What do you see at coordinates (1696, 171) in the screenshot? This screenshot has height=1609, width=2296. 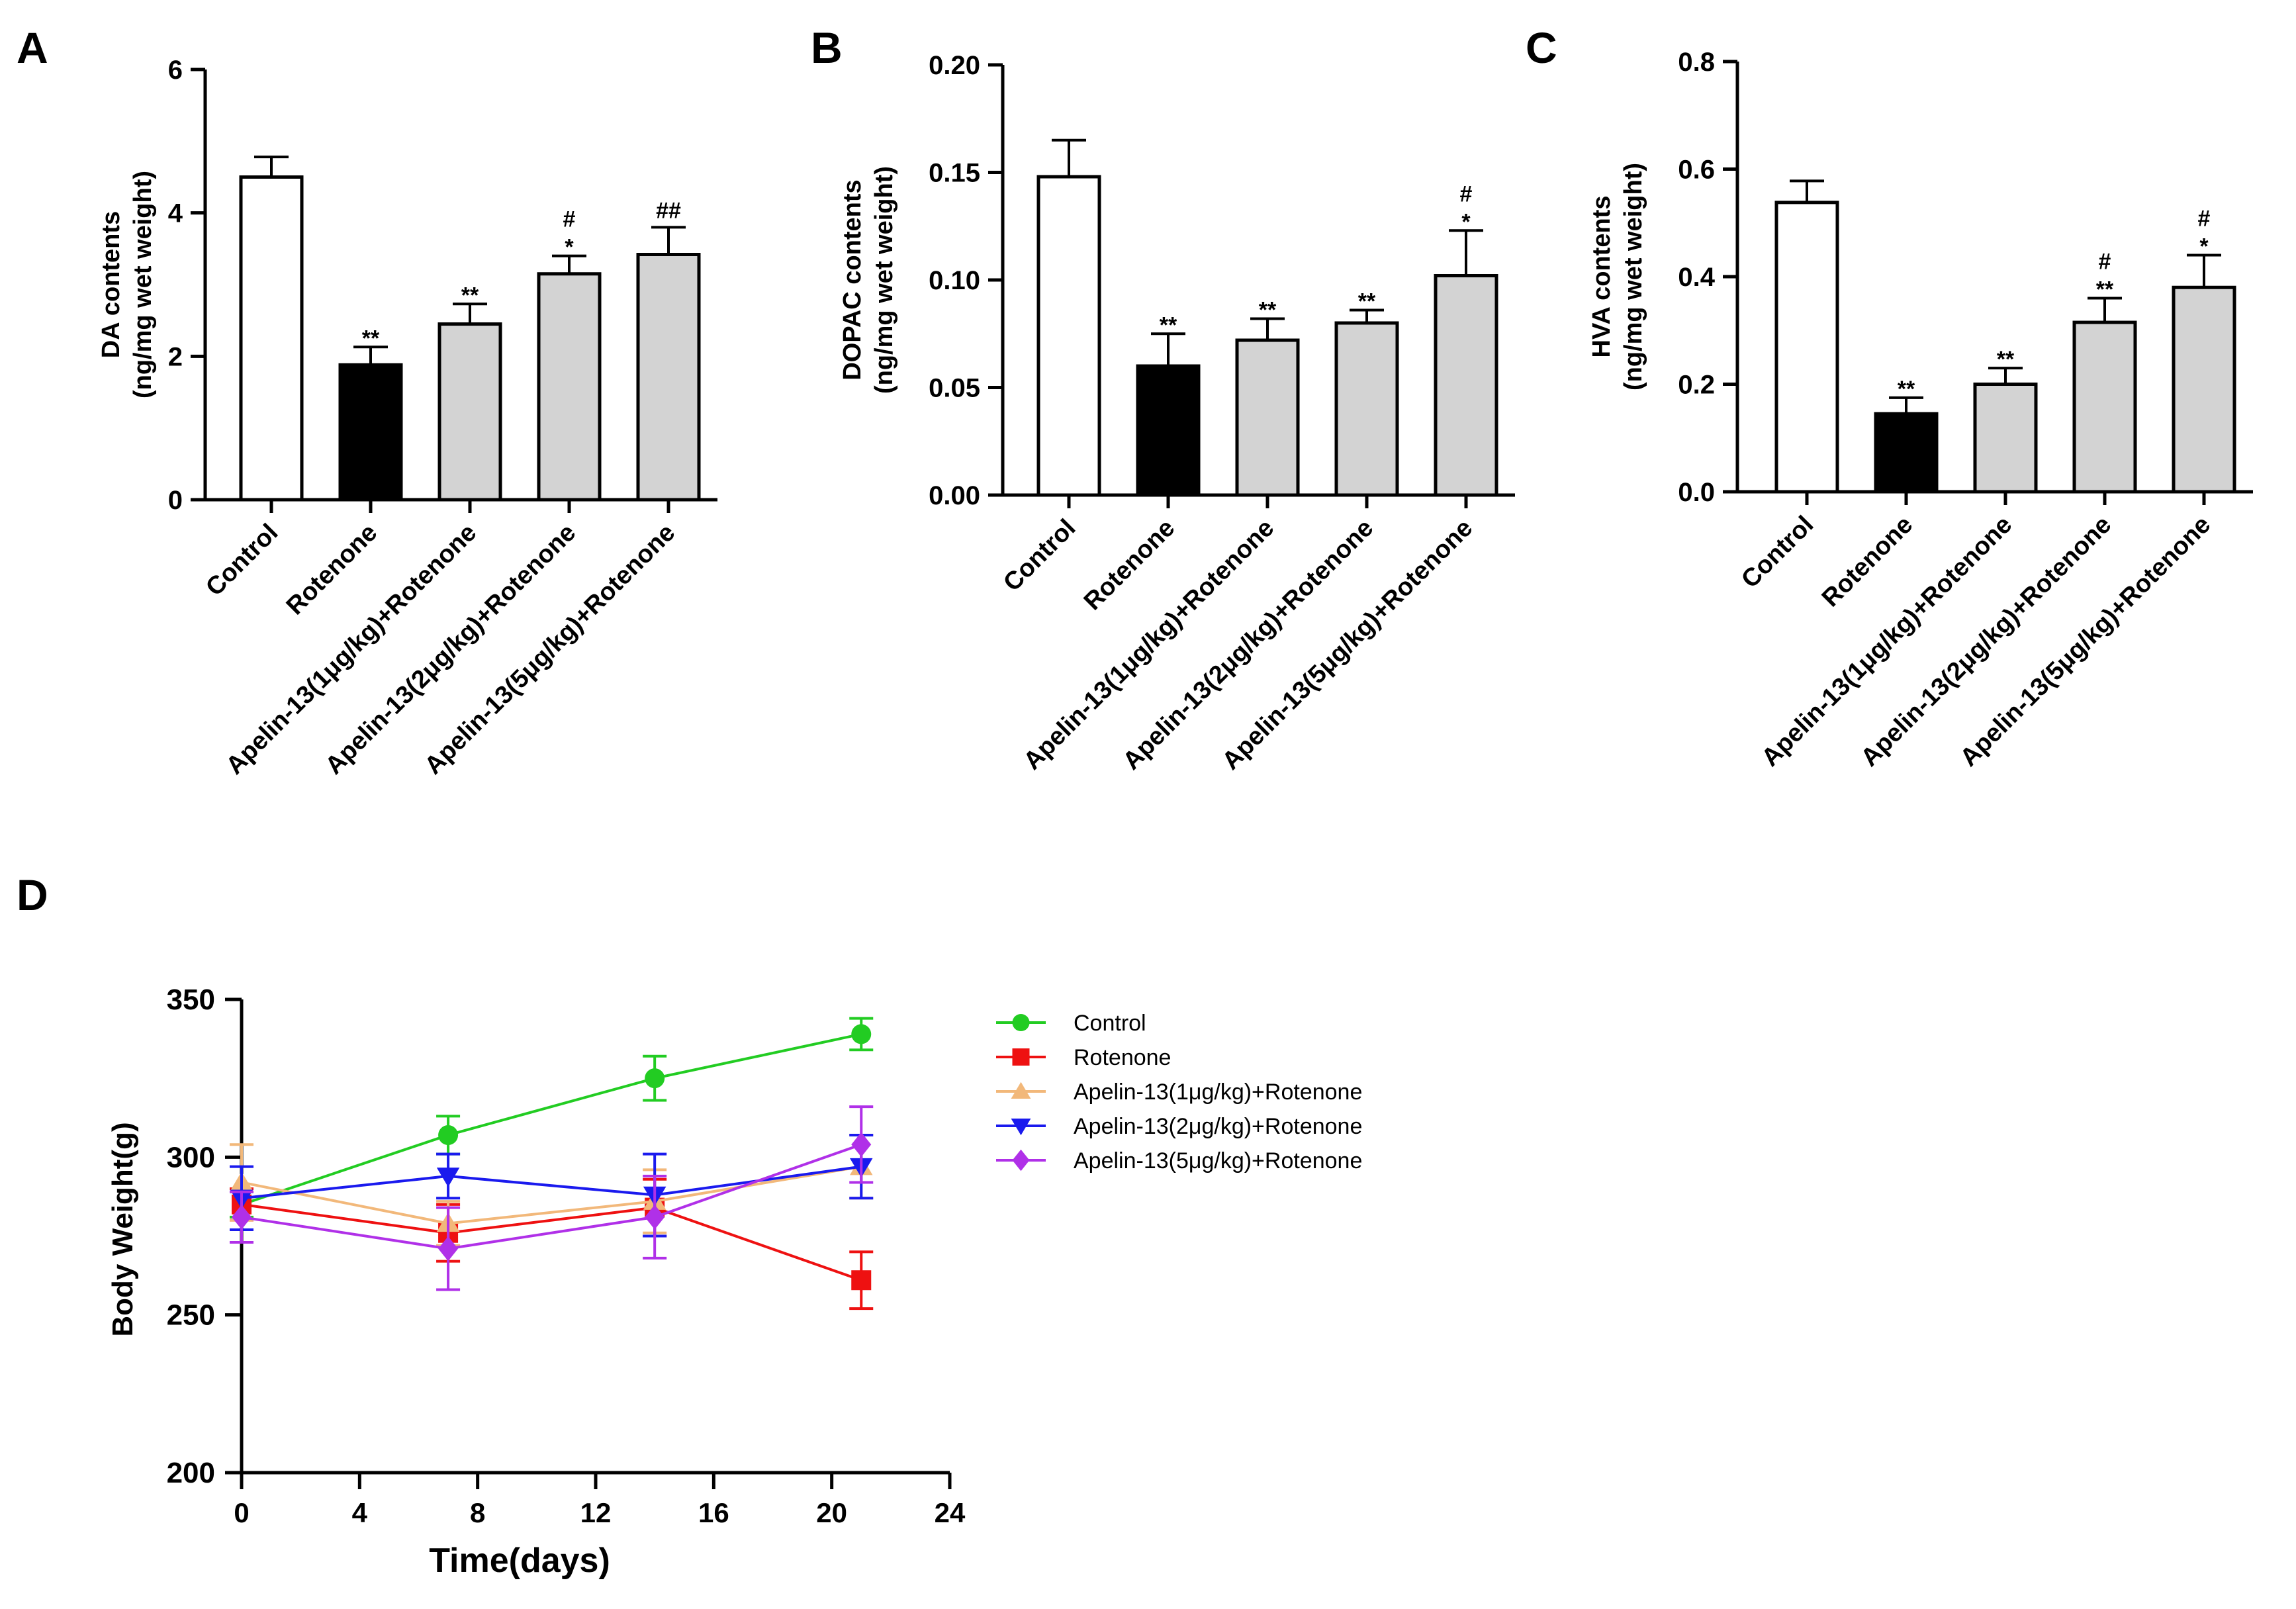 I see `y-tick-label: 0.6` at bounding box center [1696, 171].